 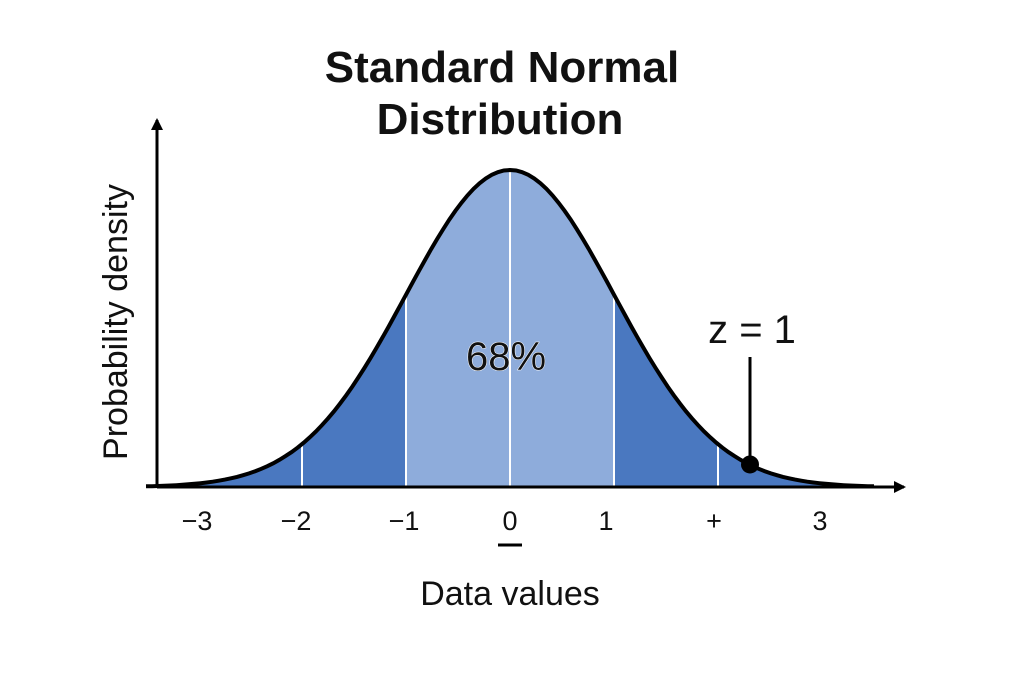 What do you see at coordinates (752, 330) in the screenshot?
I see `annotation-label: z = 1` at bounding box center [752, 330].